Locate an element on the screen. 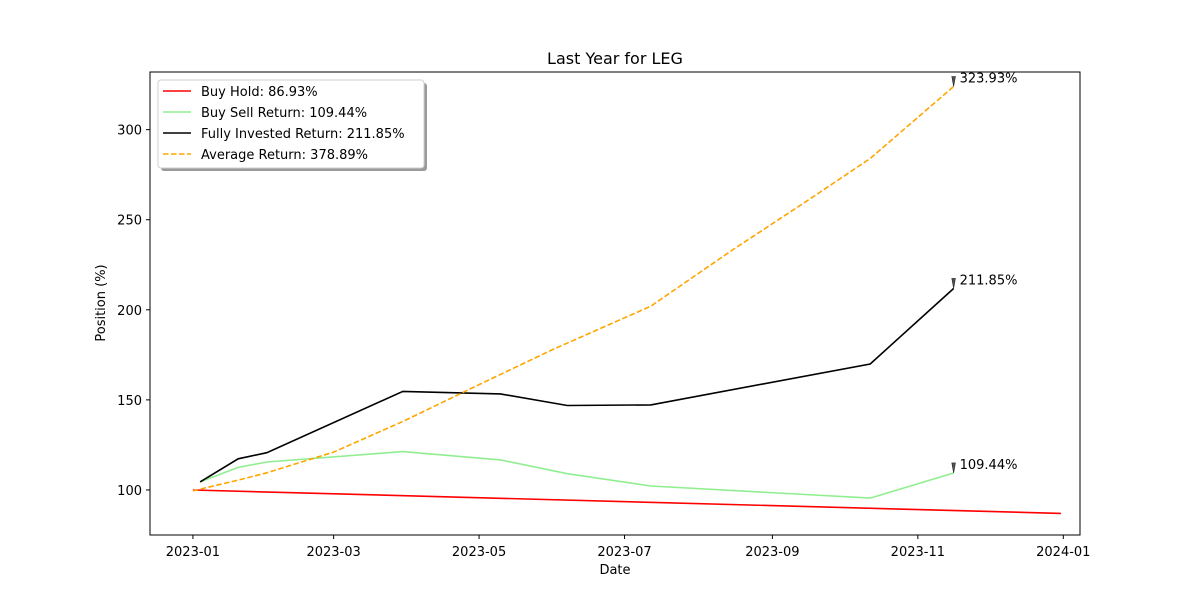 Image resolution: width=1200 pixels, height=600 pixels. annotations: 323.93% 211.85% 109.44% is located at coordinates (984, 273).